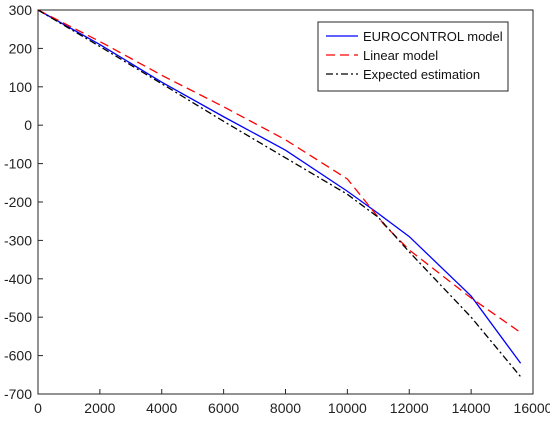 This screenshot has height=423, width=550. I want to click on y-tick-label: 100, so click(21, 87).